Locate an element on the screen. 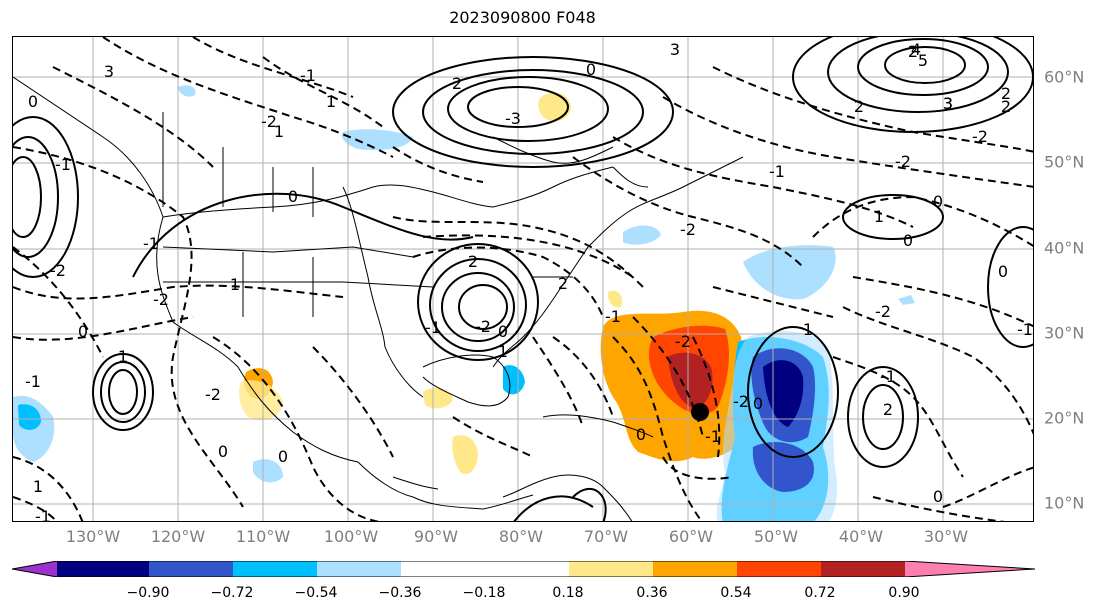 This screenshot has height=615, width=1105. positive-region-newfoundland is located at coordinates (554, 107).